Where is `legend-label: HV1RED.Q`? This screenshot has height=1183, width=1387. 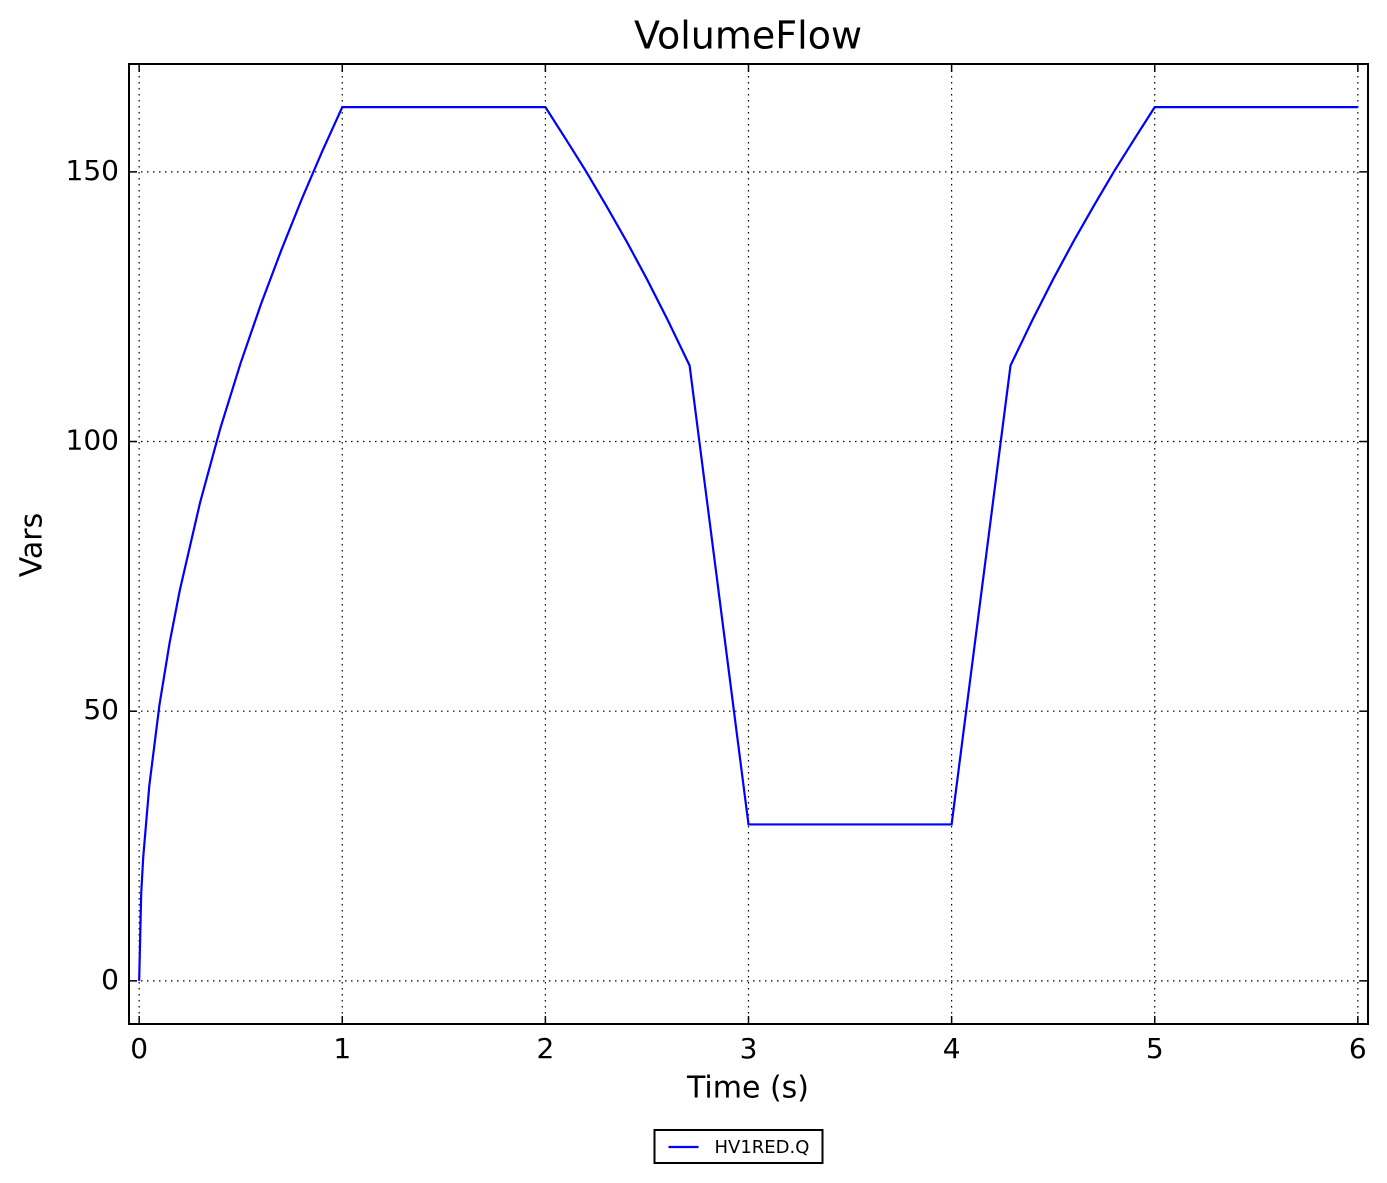
legend-label: HV1RED.Q is located at coordinates (762, 1147).